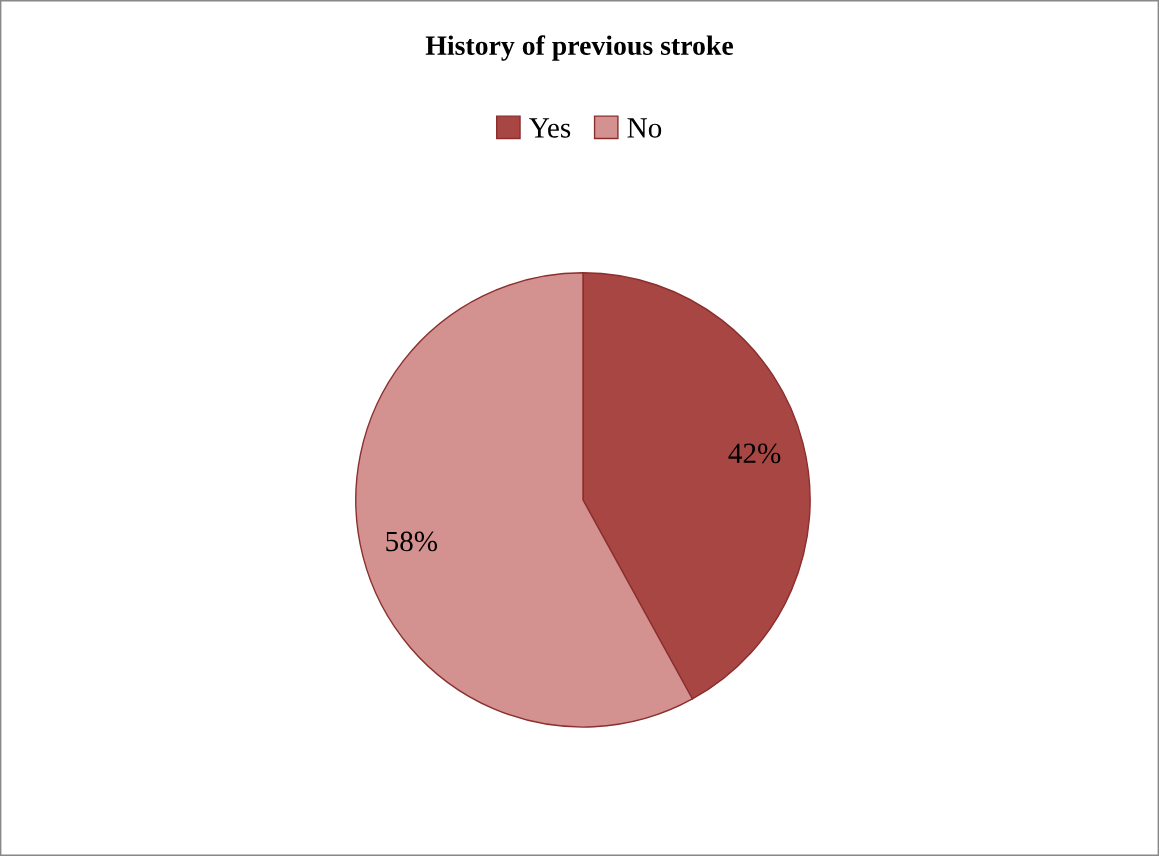  I want to click on data-label: 58%, so click(412, 541).